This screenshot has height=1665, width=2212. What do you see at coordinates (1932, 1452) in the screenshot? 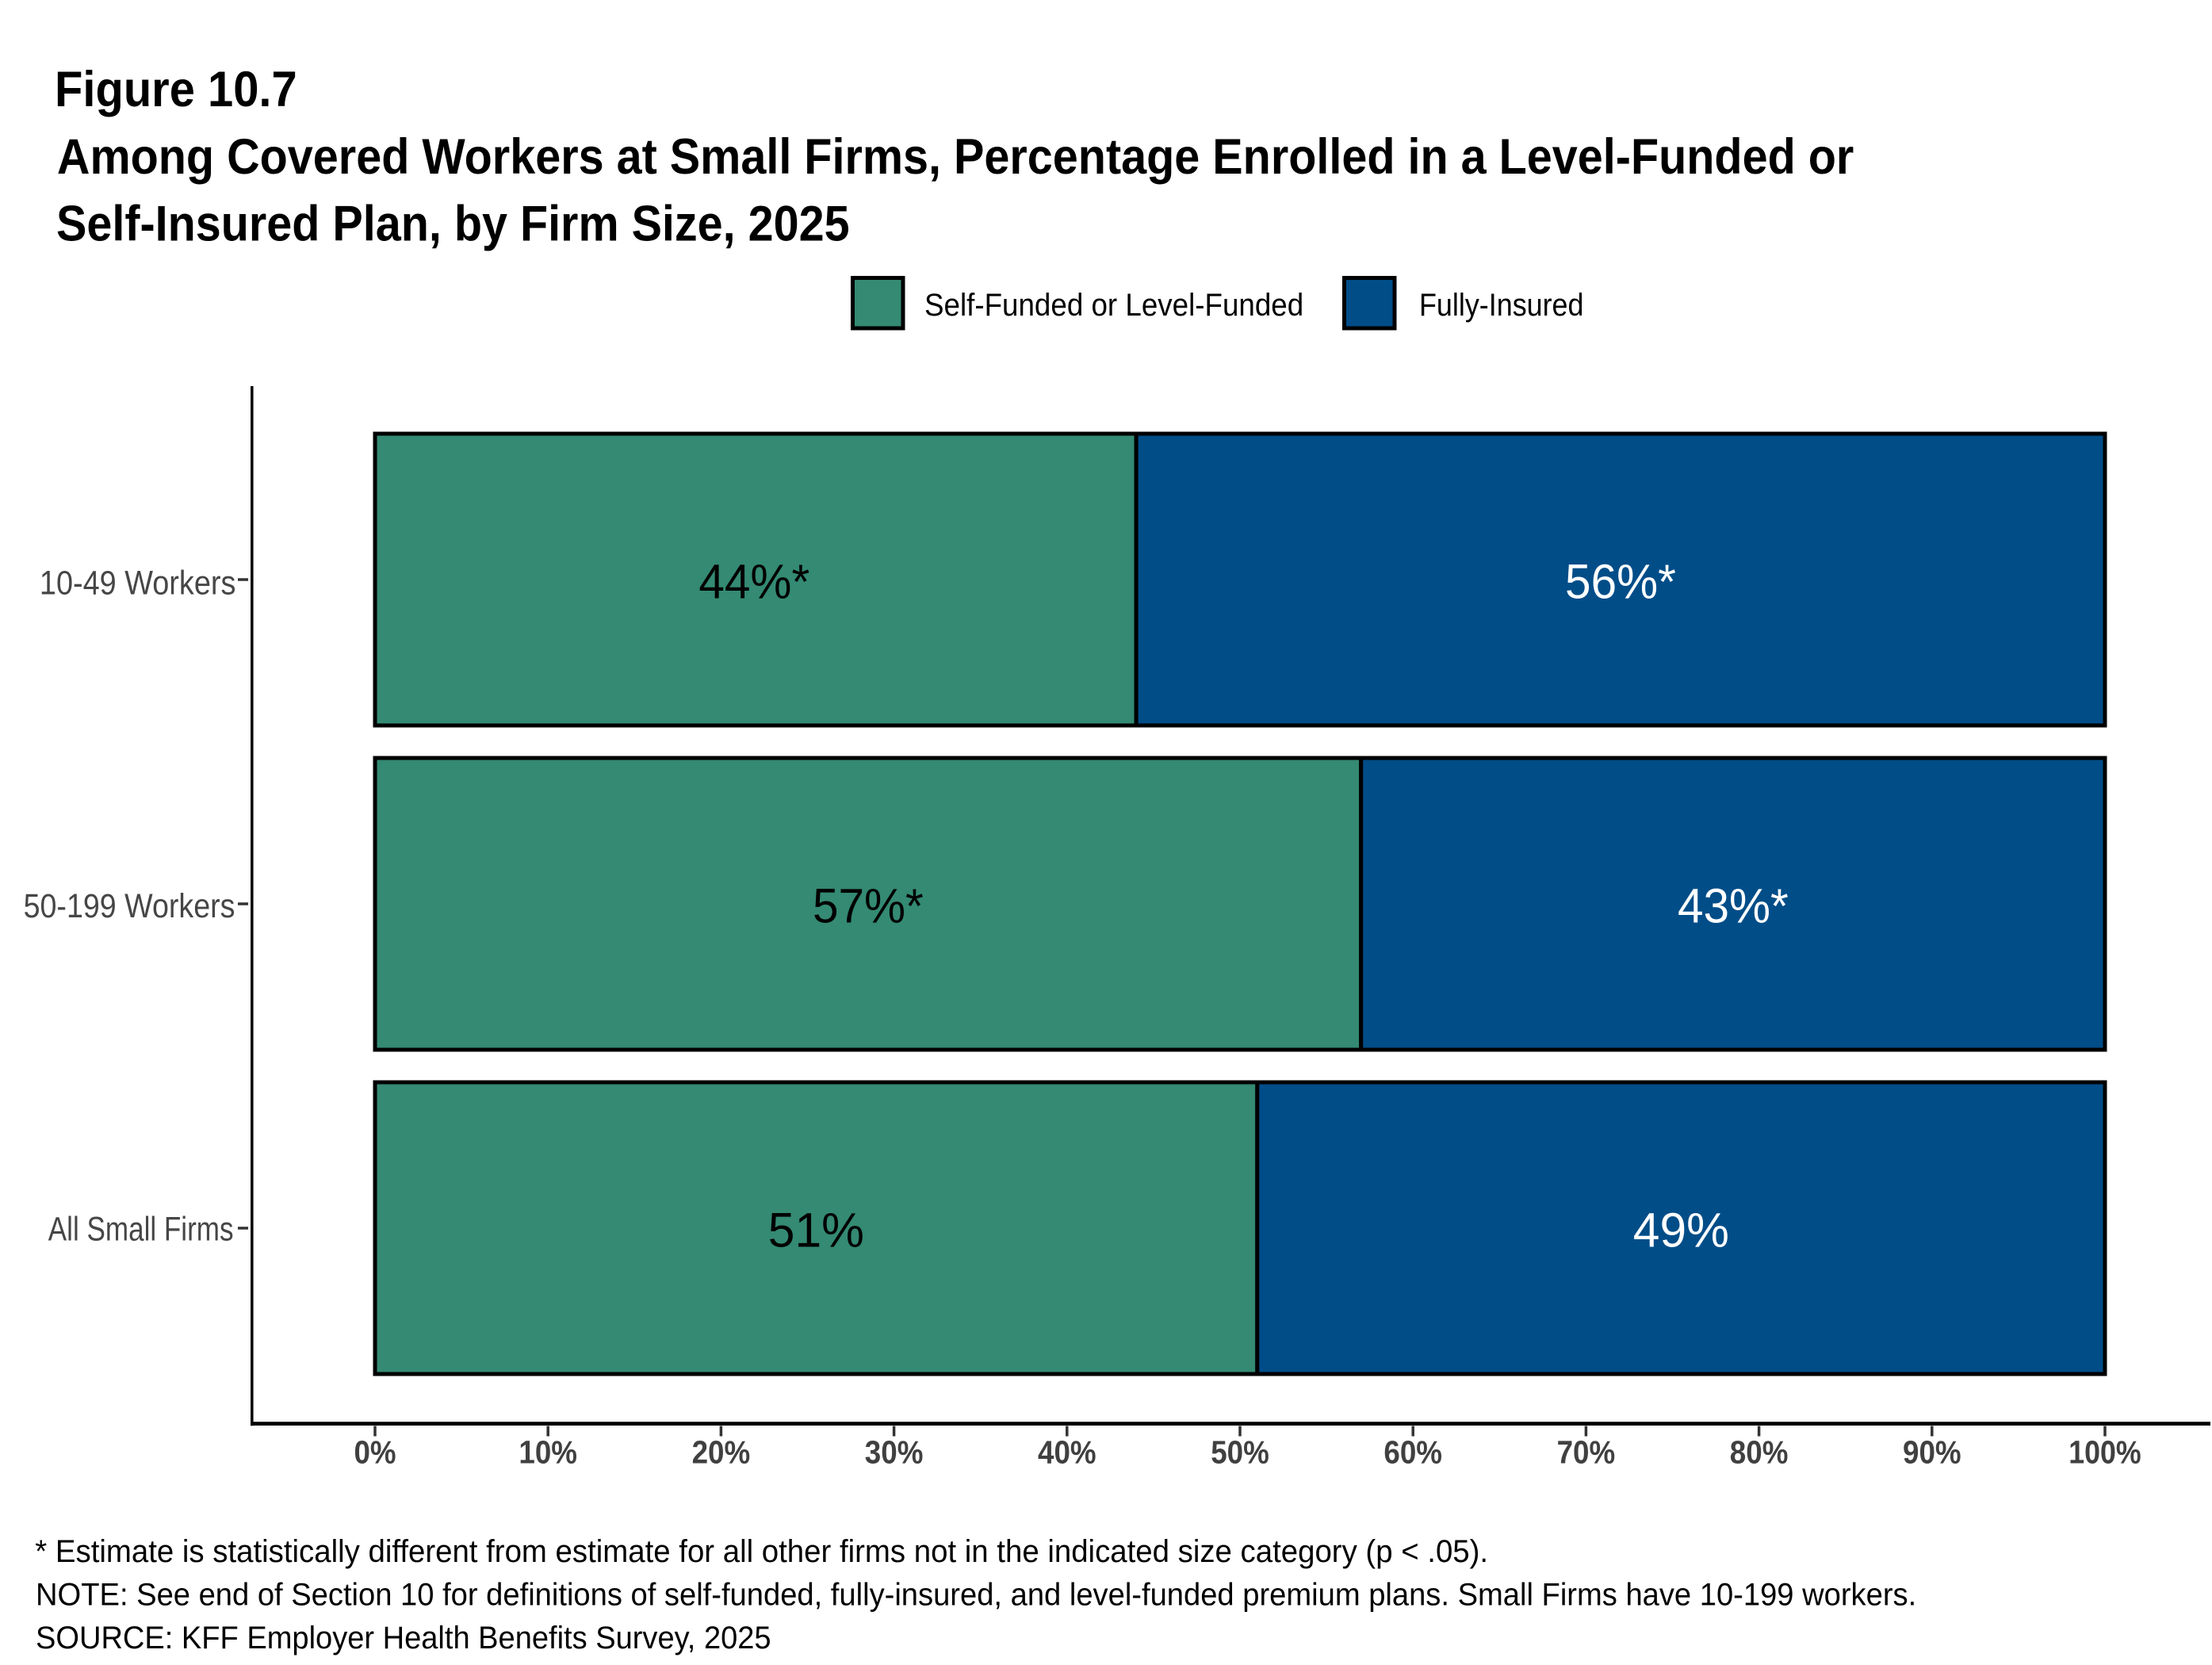
I see `svg-text: 90%` at bounding box center [1932, 1452].